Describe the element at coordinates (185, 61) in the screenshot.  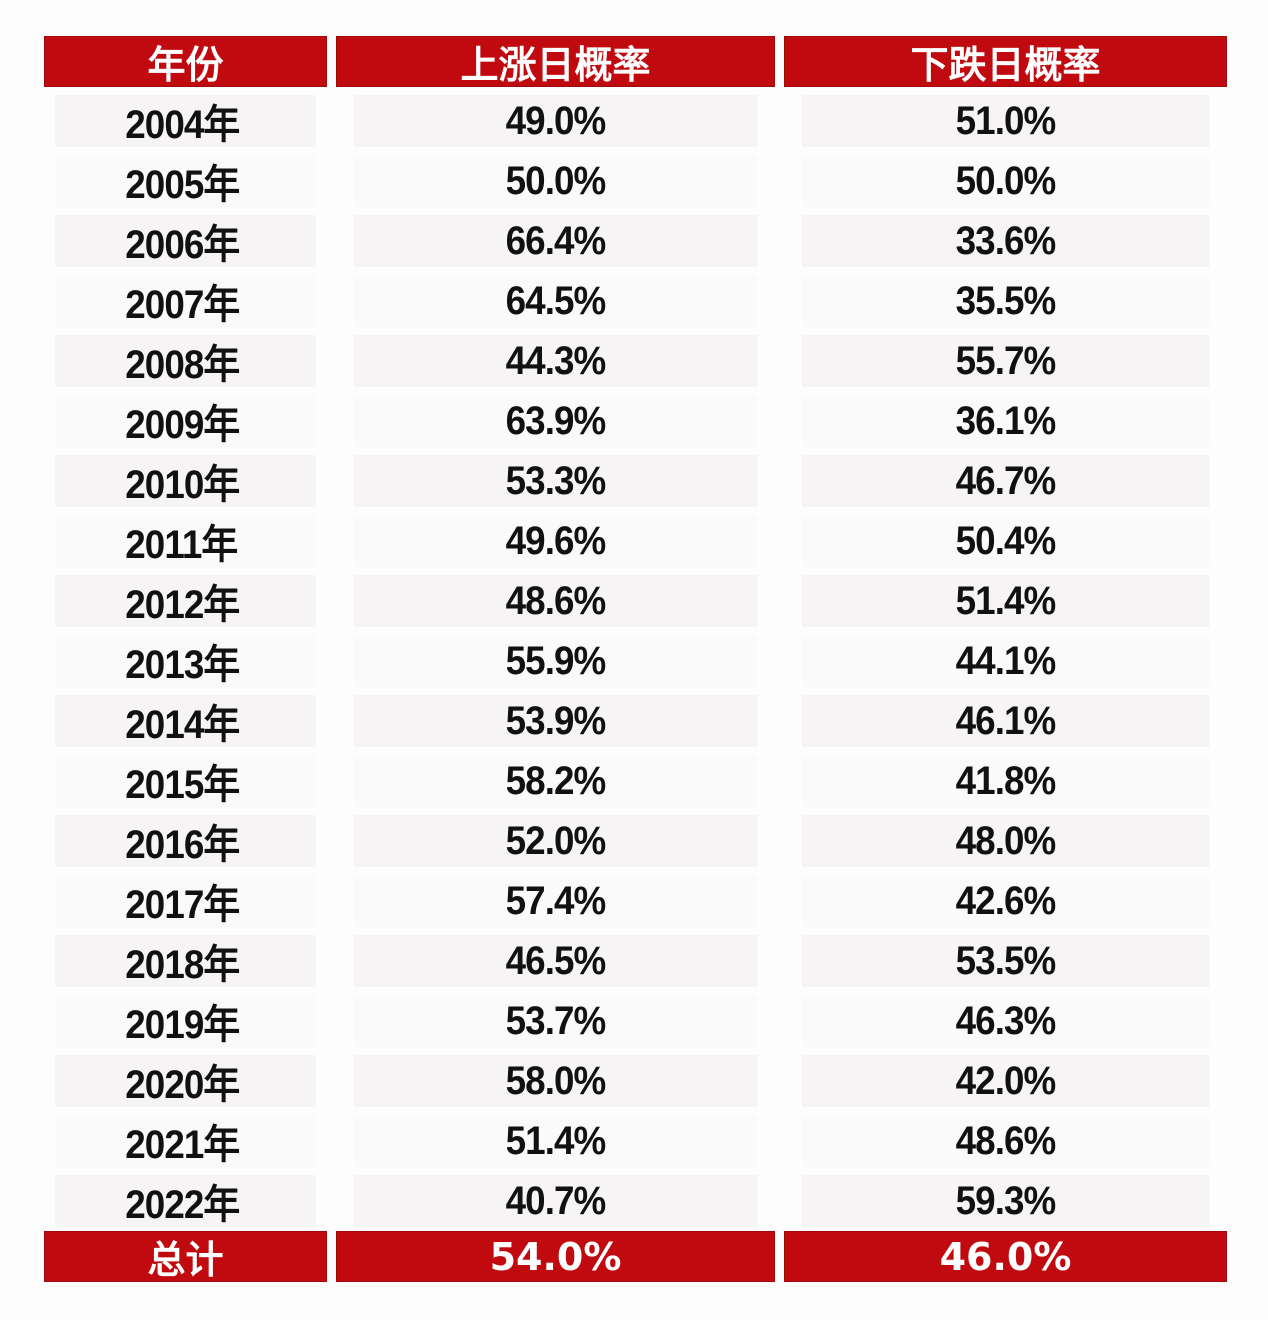
I see `header-year: 年份` at that location.